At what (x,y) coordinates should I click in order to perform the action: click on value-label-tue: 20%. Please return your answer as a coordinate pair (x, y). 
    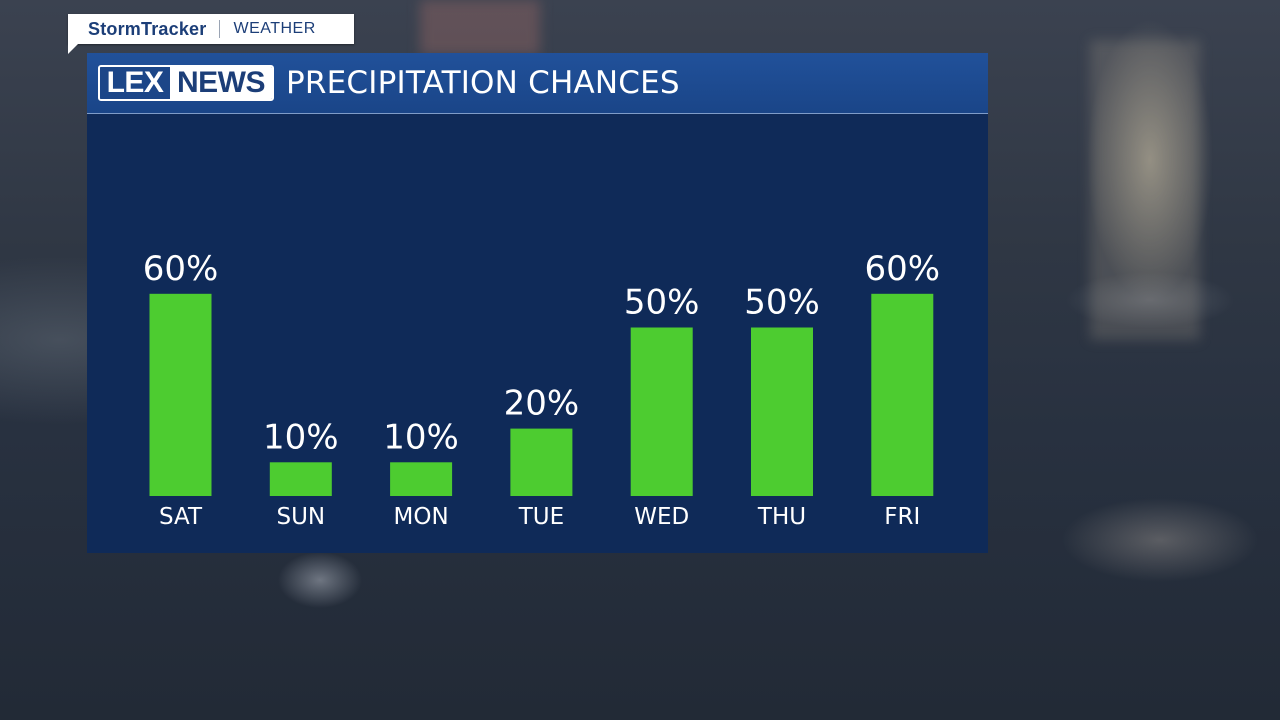
    Looking at the image, I should click on (542, 404).